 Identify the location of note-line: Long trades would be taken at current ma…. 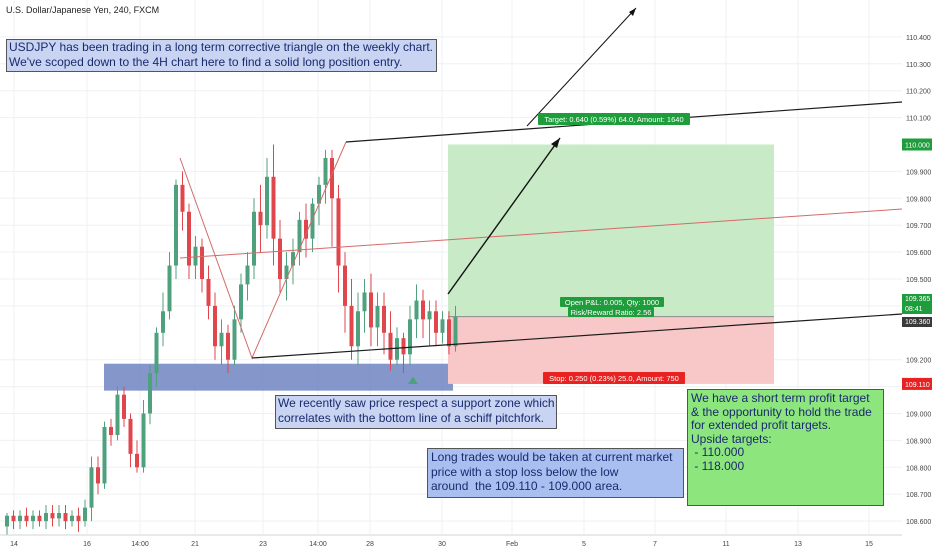
(552, 457).